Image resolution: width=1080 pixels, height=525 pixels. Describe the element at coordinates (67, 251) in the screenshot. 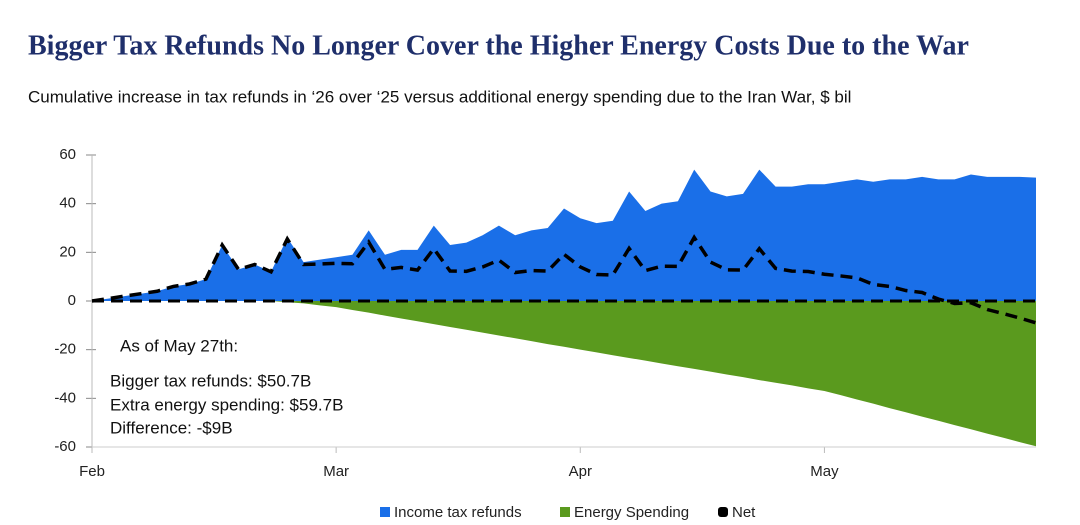

I see `y-tick-label: 20` at that location.